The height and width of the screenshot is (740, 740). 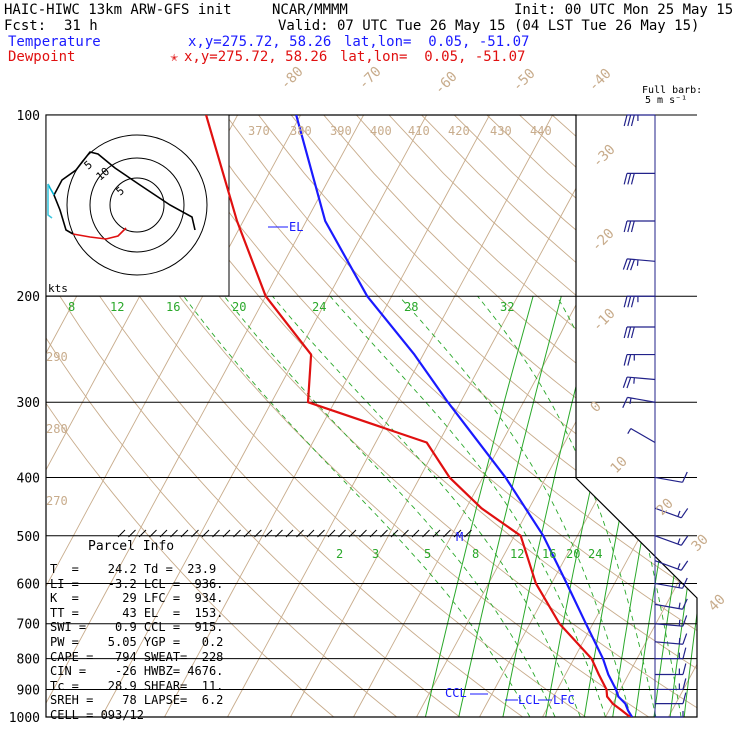 I want to click on parcel-info-row: SWI = 0.9 CCL = 915., so click(x=137, y=627).